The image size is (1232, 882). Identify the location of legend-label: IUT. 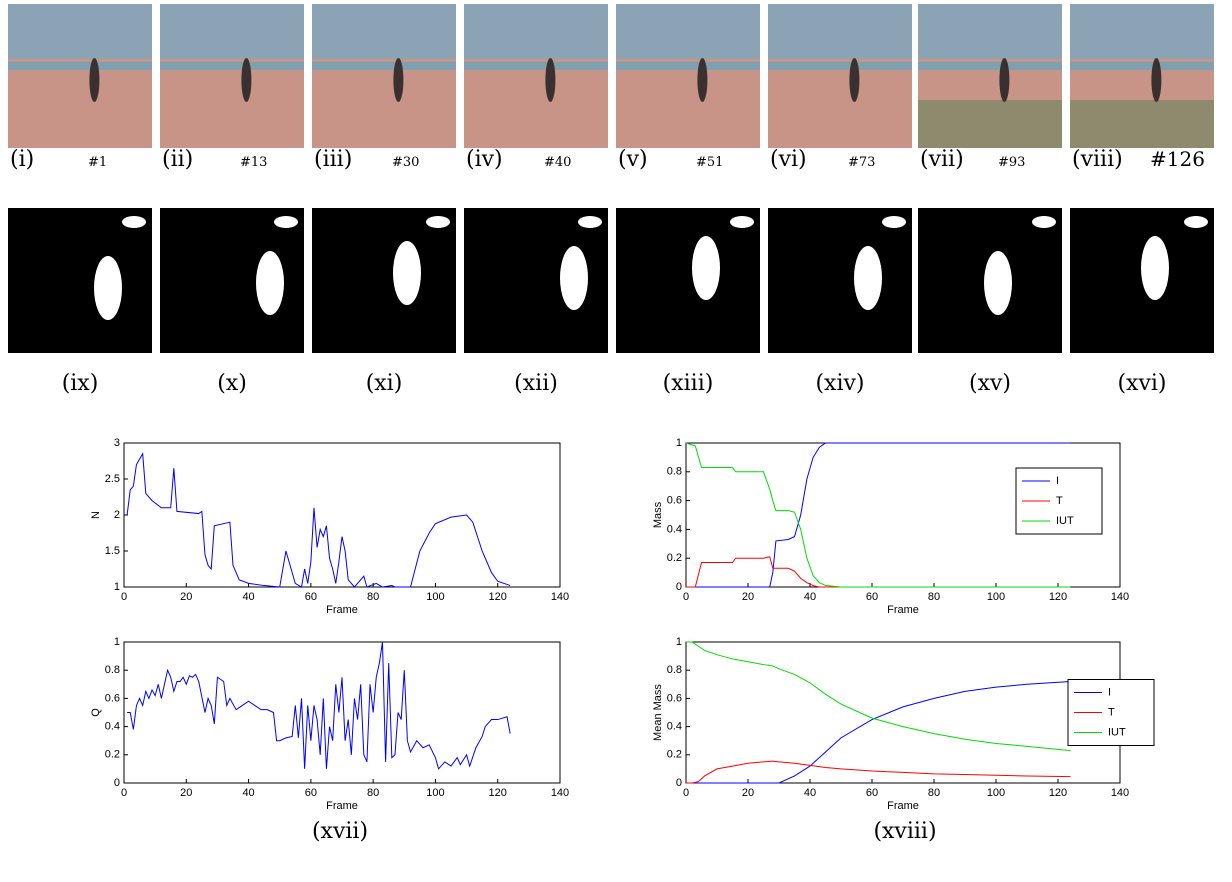
(1065, 521).